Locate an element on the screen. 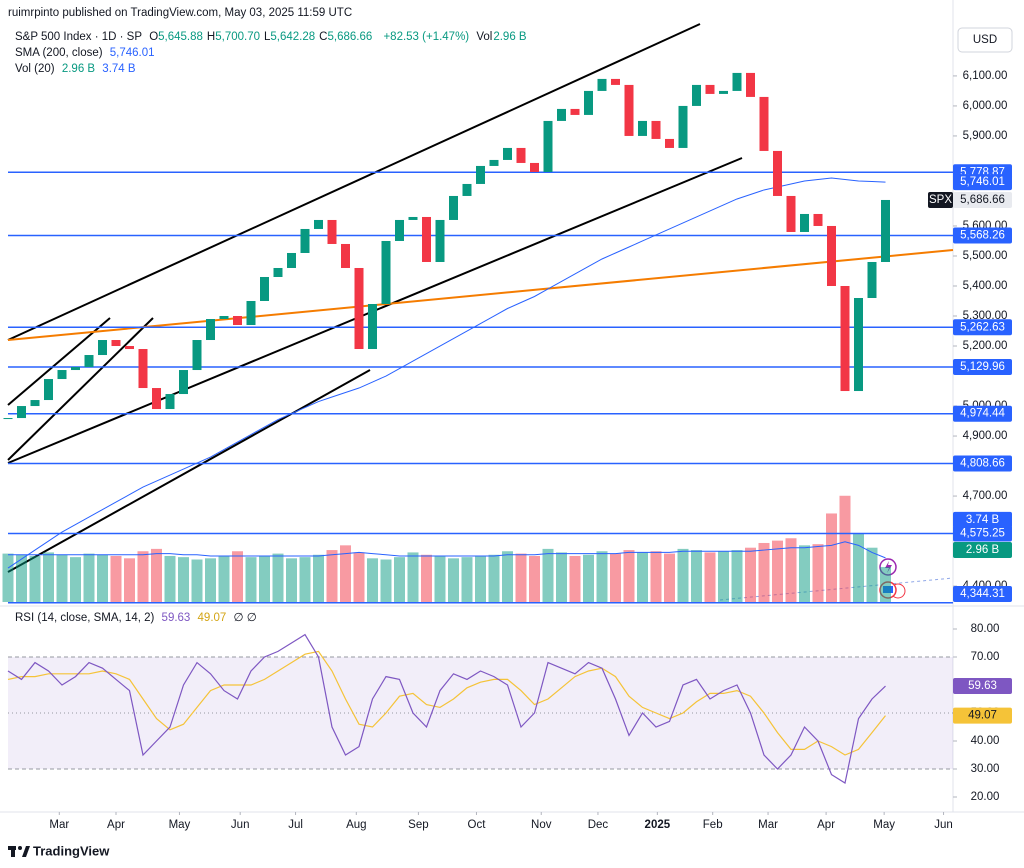 This screenshot has width=1024, height=868. price-label: 5,262.63 is located at coordinates (982, 327).